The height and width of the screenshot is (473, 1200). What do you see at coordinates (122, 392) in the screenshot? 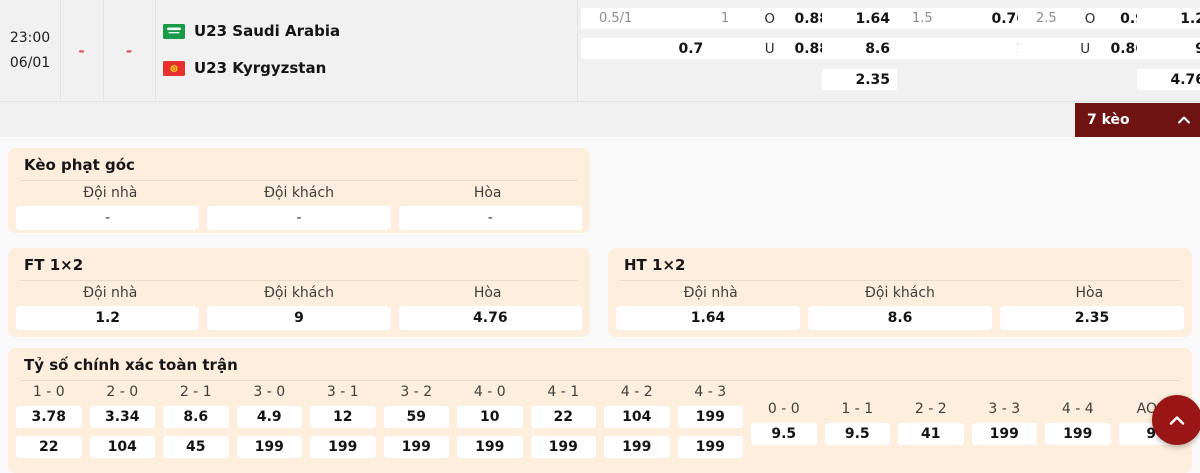
I see `score-header: 2 - 0` at bounding box center [122, 392].